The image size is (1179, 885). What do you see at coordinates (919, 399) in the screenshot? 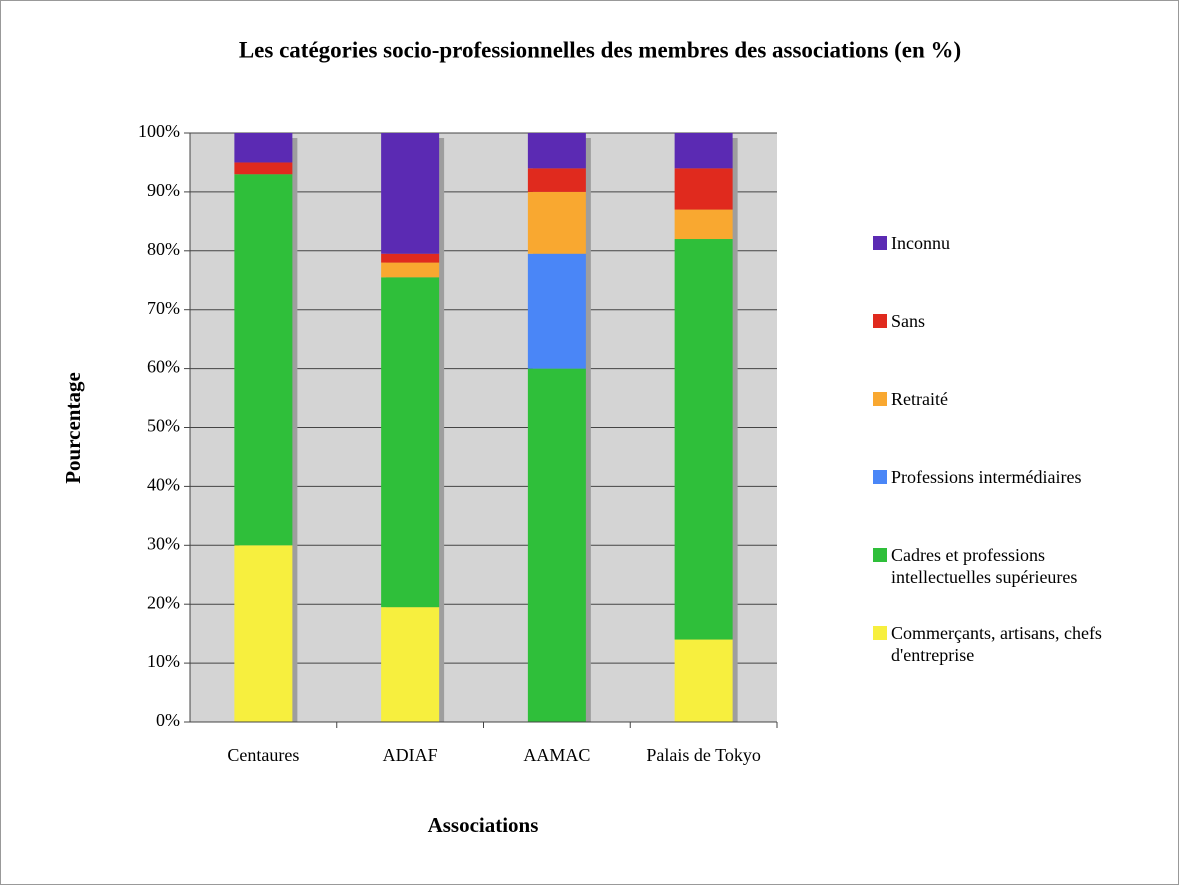
I see `legend-label: Retraité` at bounding box center [919, 399].